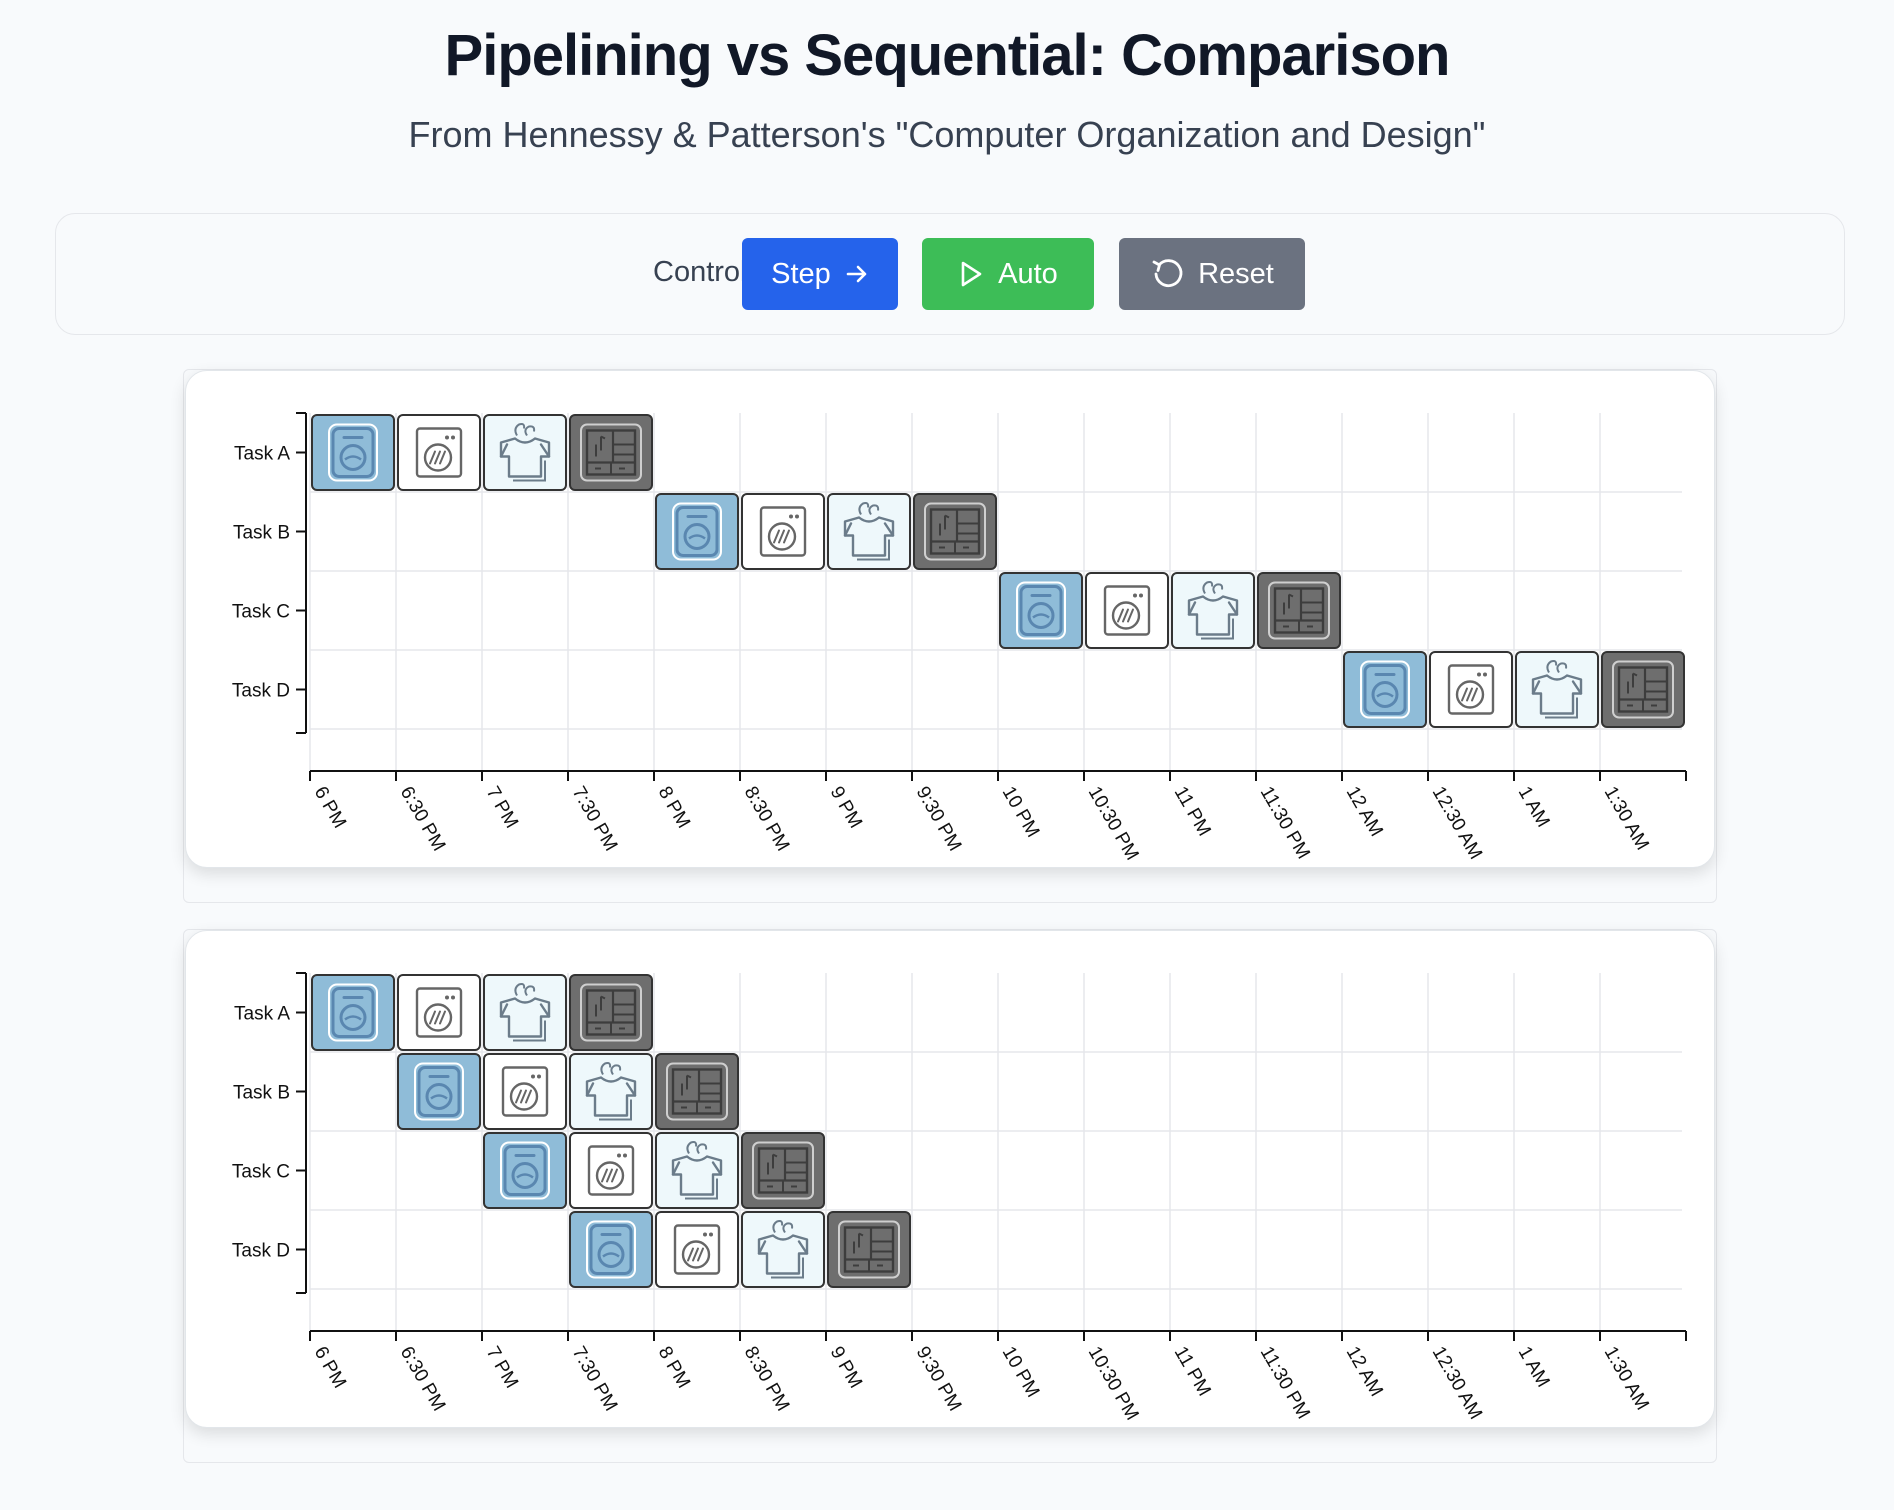  Describe the element at coordinates (947, 55) in the screenshot. I see `page-title: Pipelining vs Sequential: Comparison` at that location.